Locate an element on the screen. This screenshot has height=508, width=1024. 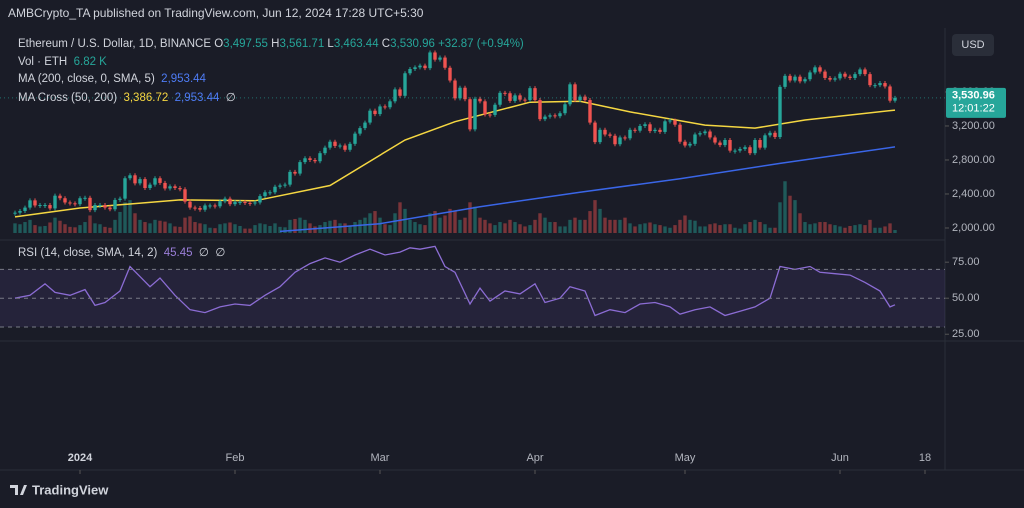
symbol: Ethereum / U.S. Dollar, 1D, BINANCE is located at coordinates (115, 44).